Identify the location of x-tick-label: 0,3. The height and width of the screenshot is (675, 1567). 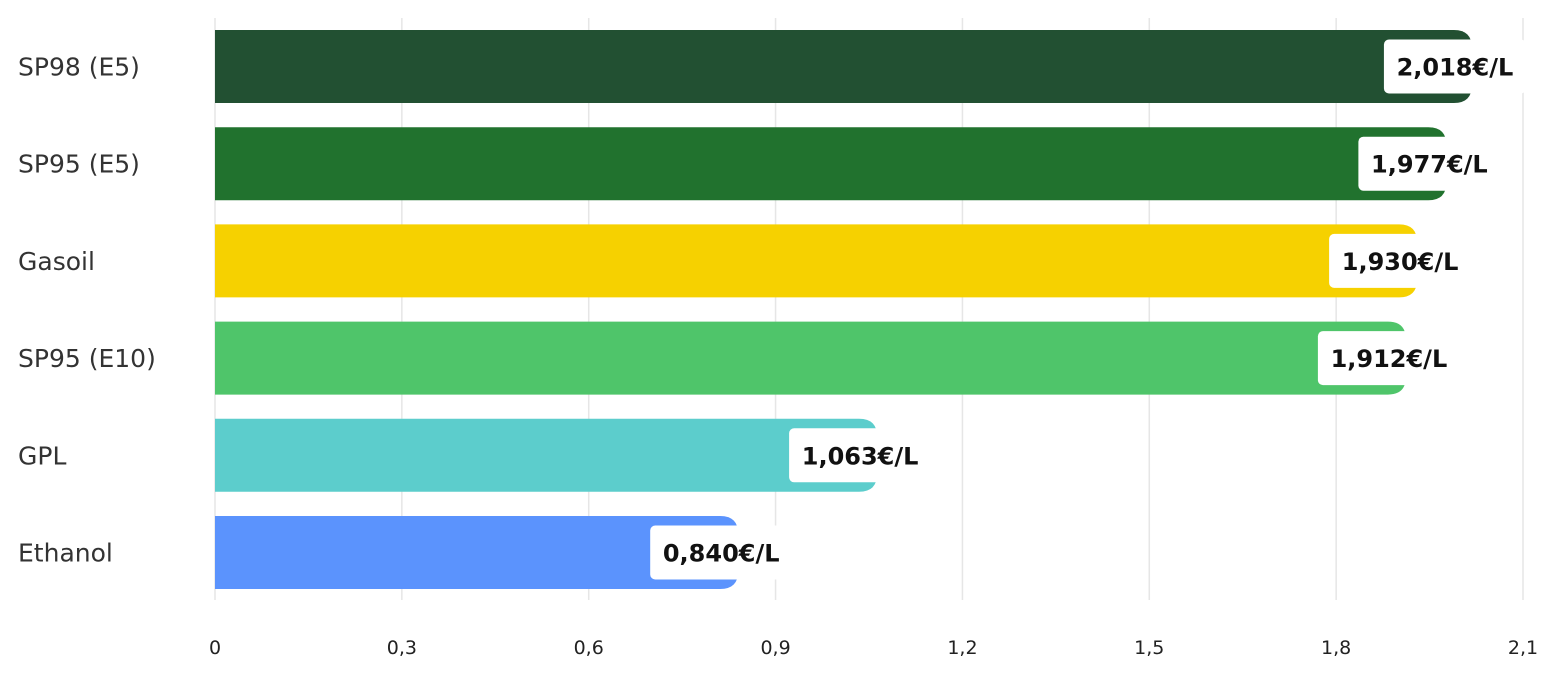
(402, 648).